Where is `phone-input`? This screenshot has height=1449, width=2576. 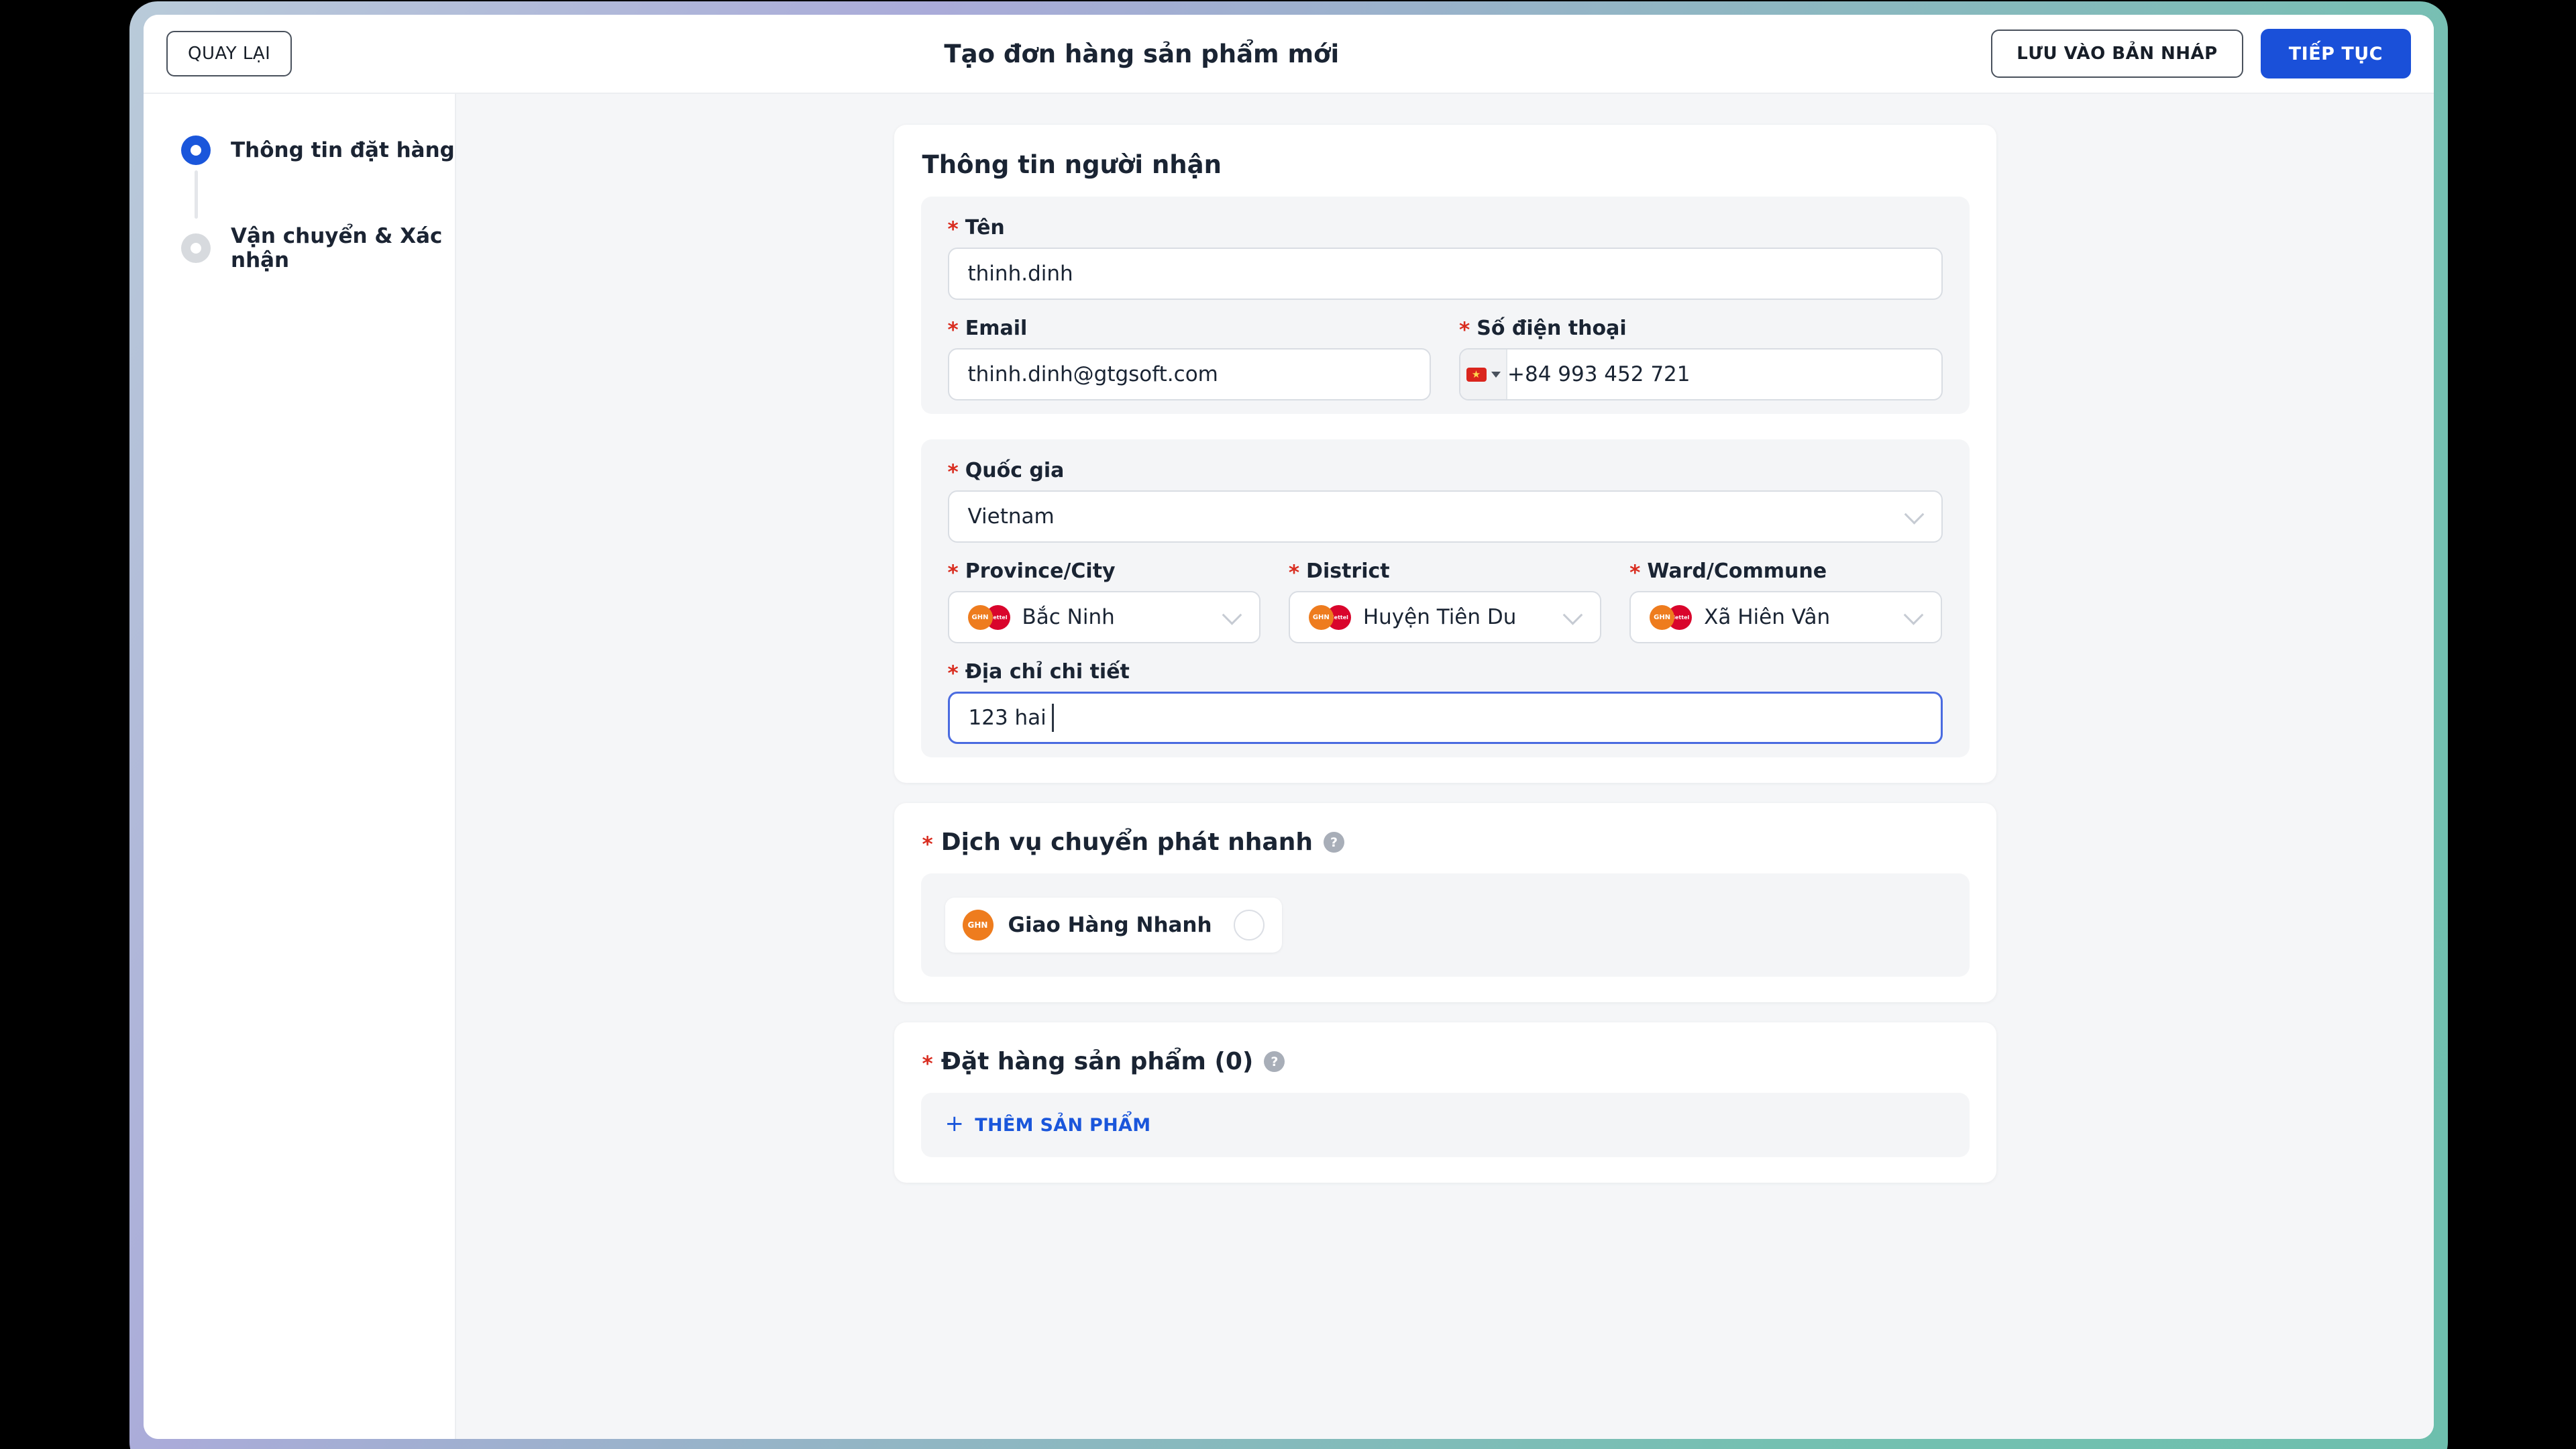
phone-input is located at coordinates (1724, 374).